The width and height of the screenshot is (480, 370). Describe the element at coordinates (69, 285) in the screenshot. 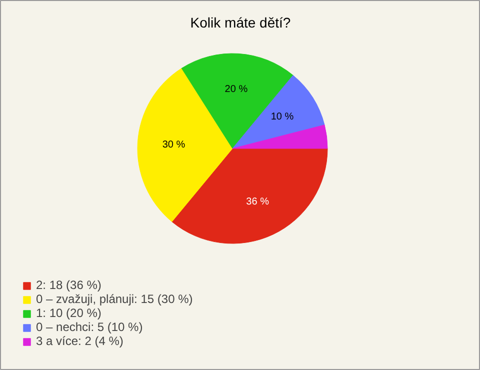

I see `legend-label: 2: 18 (36 %)` at that location.